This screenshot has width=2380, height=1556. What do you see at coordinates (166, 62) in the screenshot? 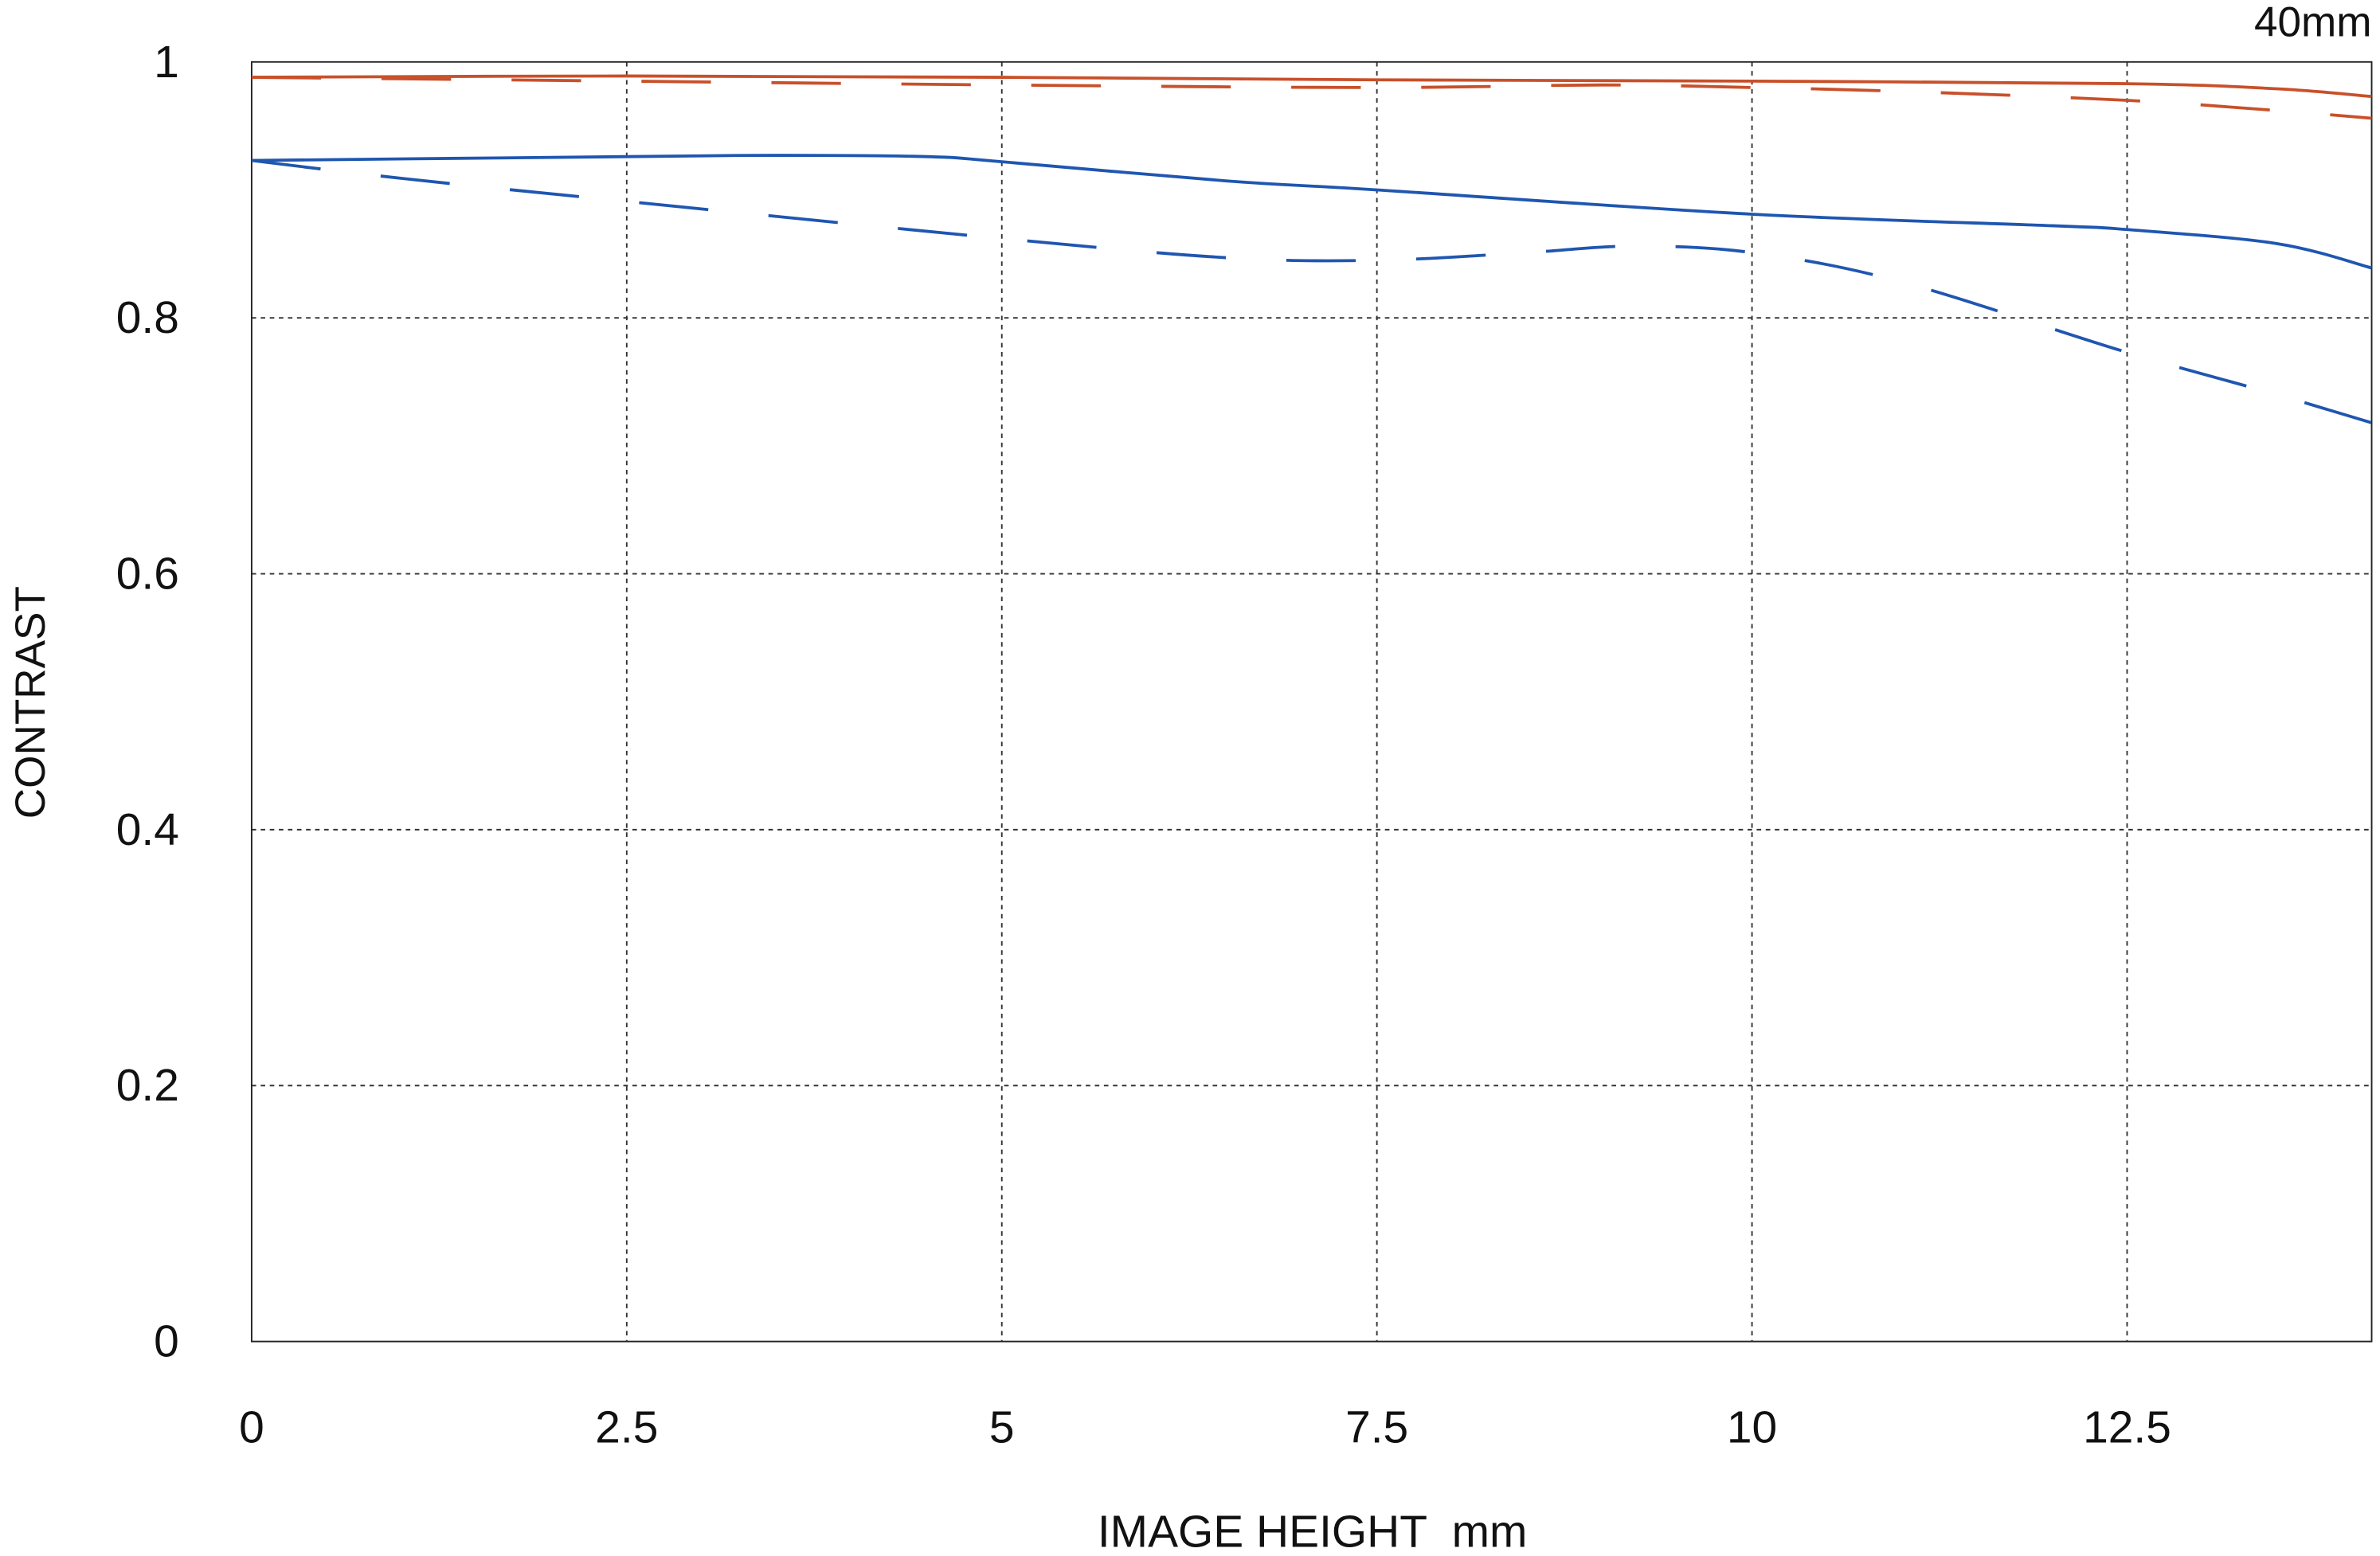
I see `y-tick-label: 1` at bounding box center [166, 62].